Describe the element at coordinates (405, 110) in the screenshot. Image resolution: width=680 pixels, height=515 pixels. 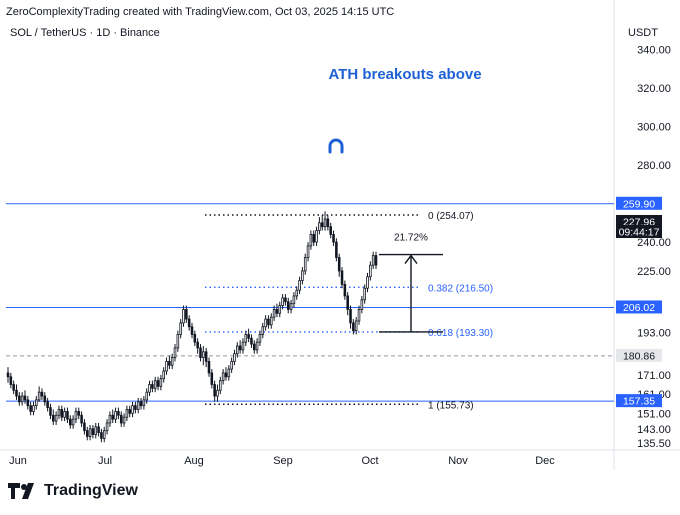
I see `annotations: ATH breakouts above` at that location.